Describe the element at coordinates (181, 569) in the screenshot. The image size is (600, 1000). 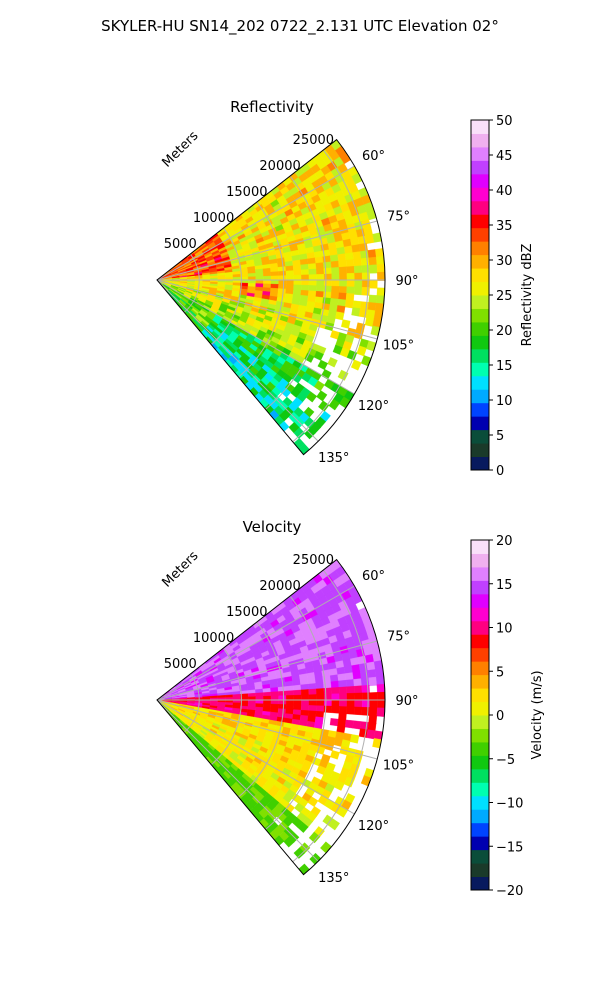
I see `velocity-range-unit-label: Meters` at that location.